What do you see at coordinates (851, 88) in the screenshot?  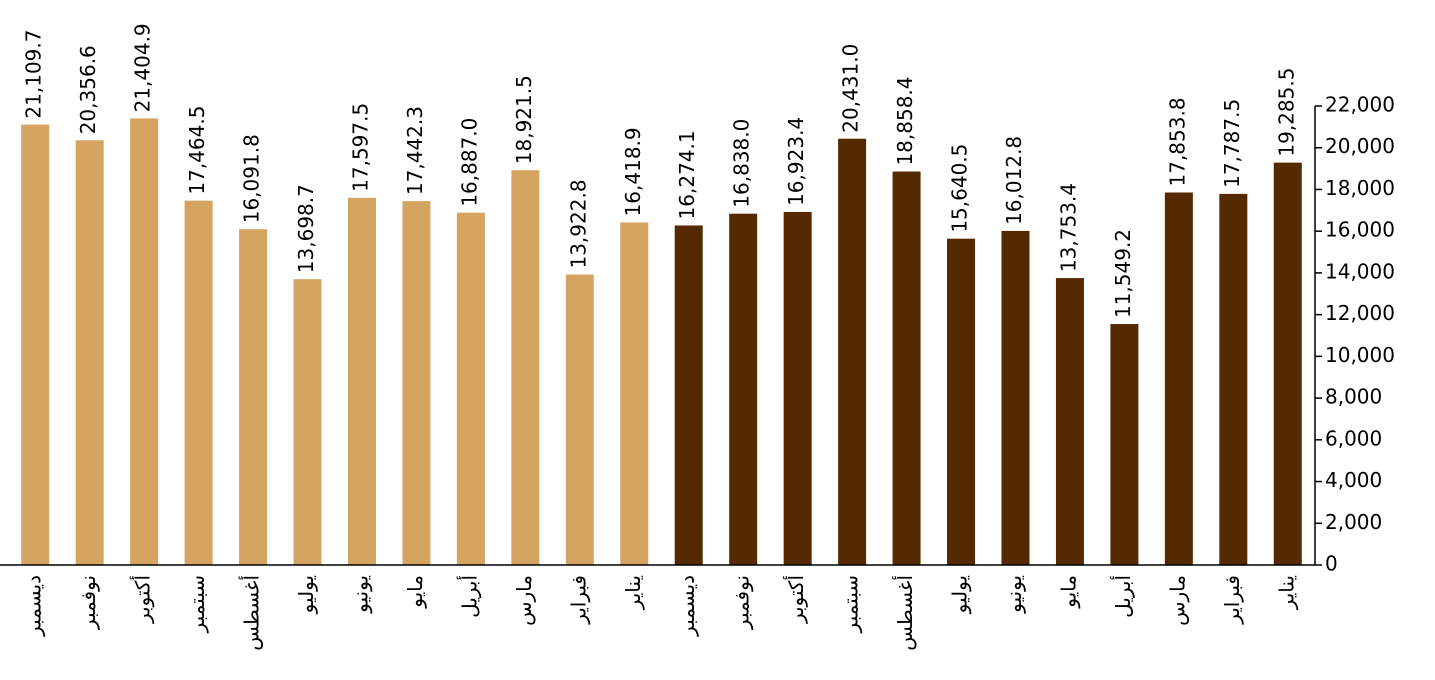 I see `value-label: 20,431.0` at bounding box center [851, 88].